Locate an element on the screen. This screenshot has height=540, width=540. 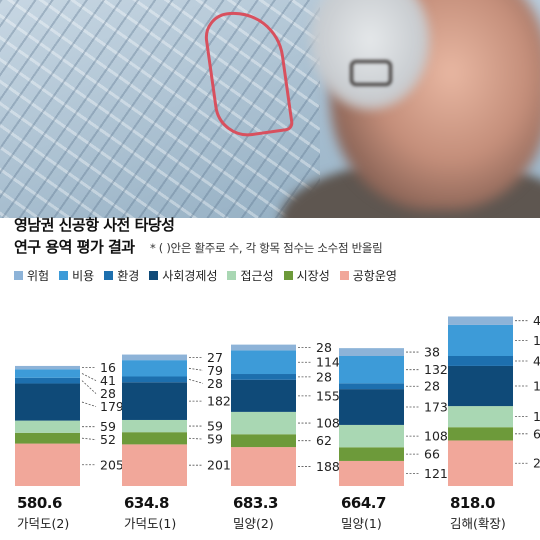
value-label: 27 is located at coordinates (215, 357).